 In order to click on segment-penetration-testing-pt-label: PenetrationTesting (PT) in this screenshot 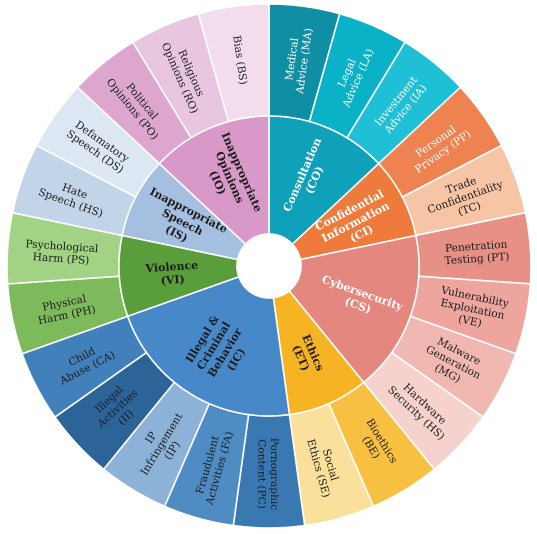, I will do `click(476, 253)`.